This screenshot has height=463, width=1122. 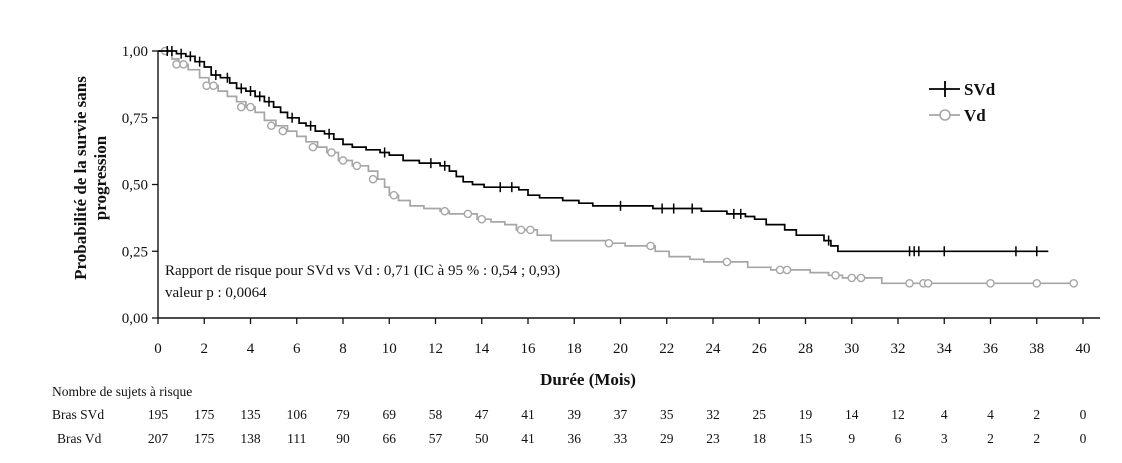 What do you see at coordinates (667, 414) in the screenshot?
I see `risk-cell: 35` at bounding box center [667, 414].